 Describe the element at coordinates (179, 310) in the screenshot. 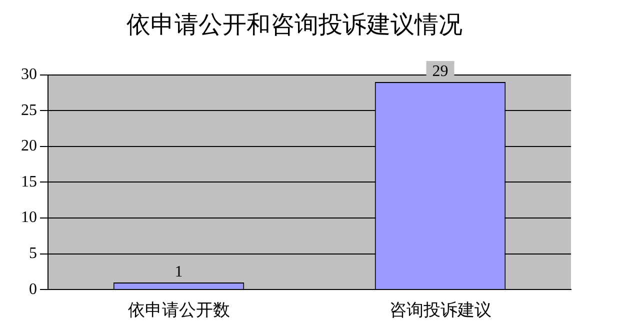

I see `x-tick-label: 依申请公开数` at that location.